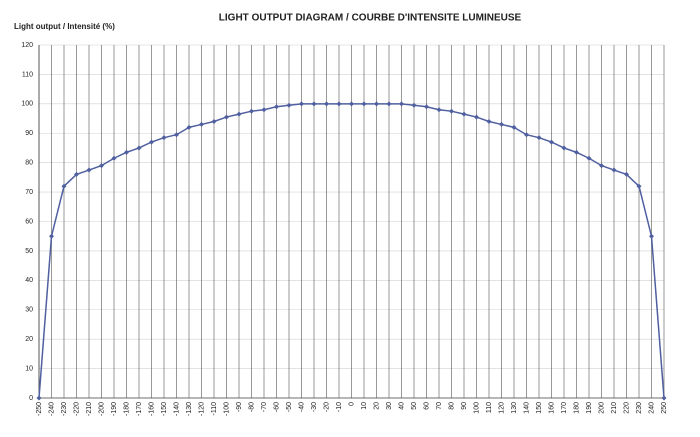 This screenshot has width=700, height=437. What do you see at coordinates (314, 407) in the screenshot?
I see `x-tick-label: -30` at bounding box center [314, 407].